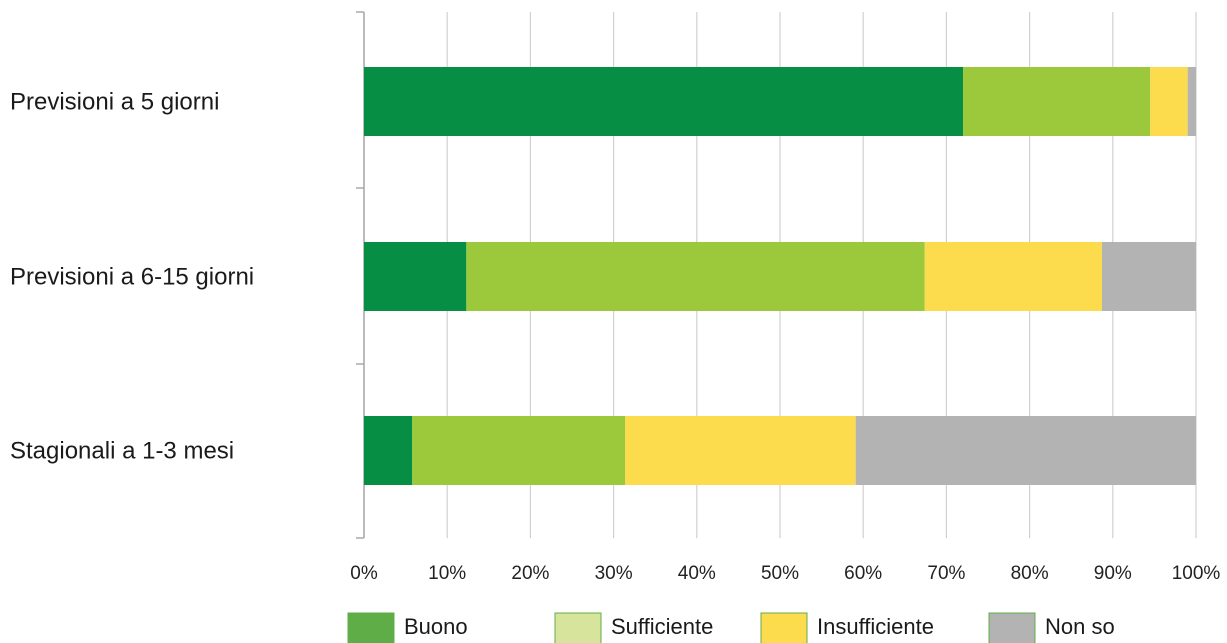 This screenshot has width=1227, height=643. I want to click on category-label: Stagionali a 1-3 mesi, so click(122, 451).